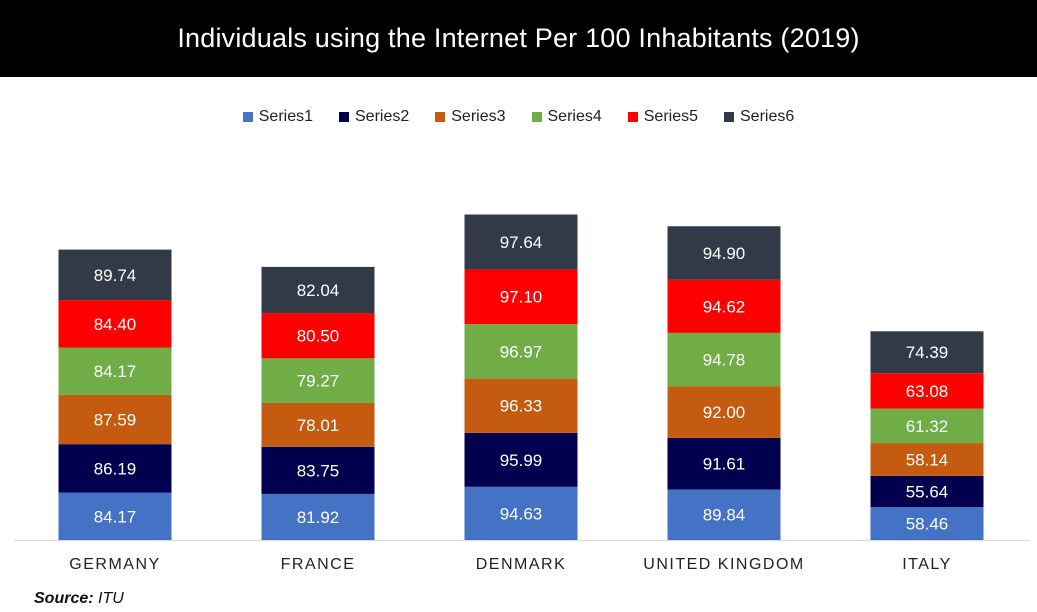  Describe the element at coordinates (285, 116) in the screenshot. I see `legend-label: Series1` at that location.